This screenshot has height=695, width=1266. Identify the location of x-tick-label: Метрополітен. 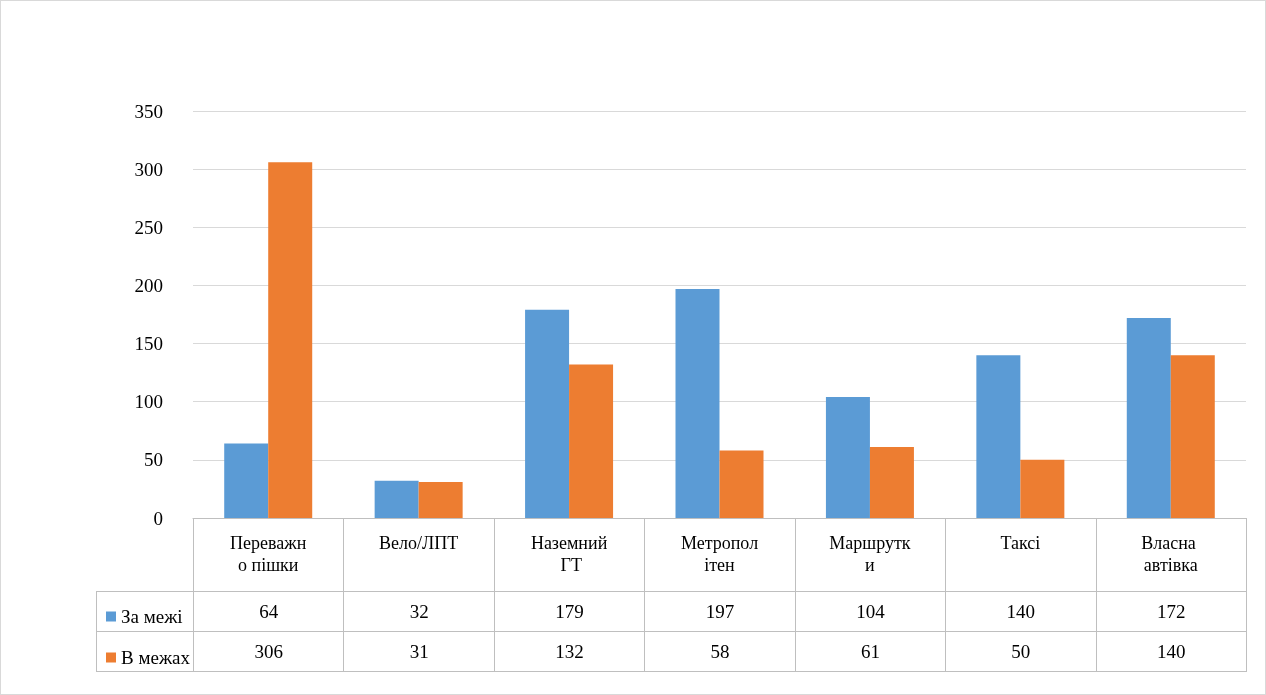
(719, 554).